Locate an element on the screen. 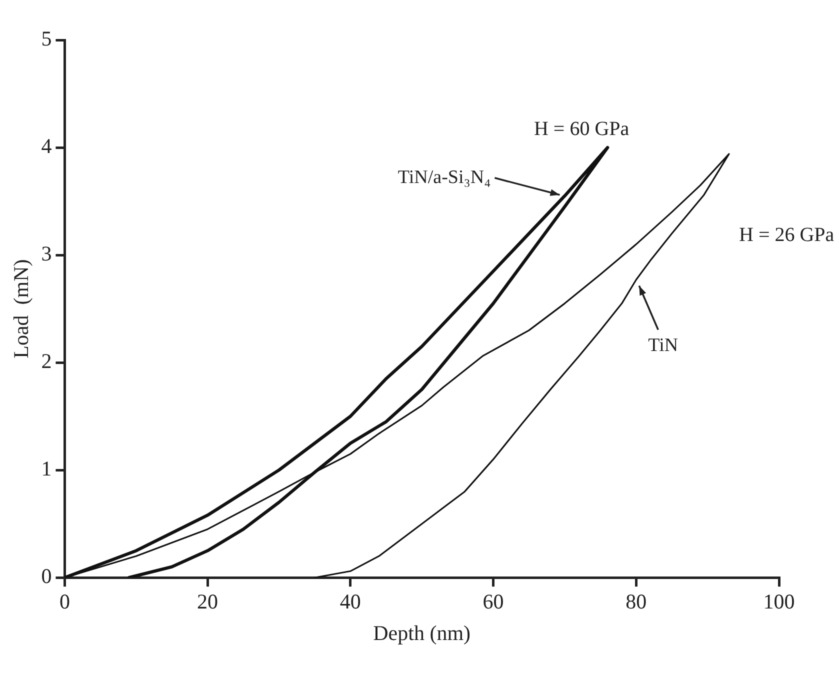  x-tick-label: 0 is located at coordinates (64, 602).